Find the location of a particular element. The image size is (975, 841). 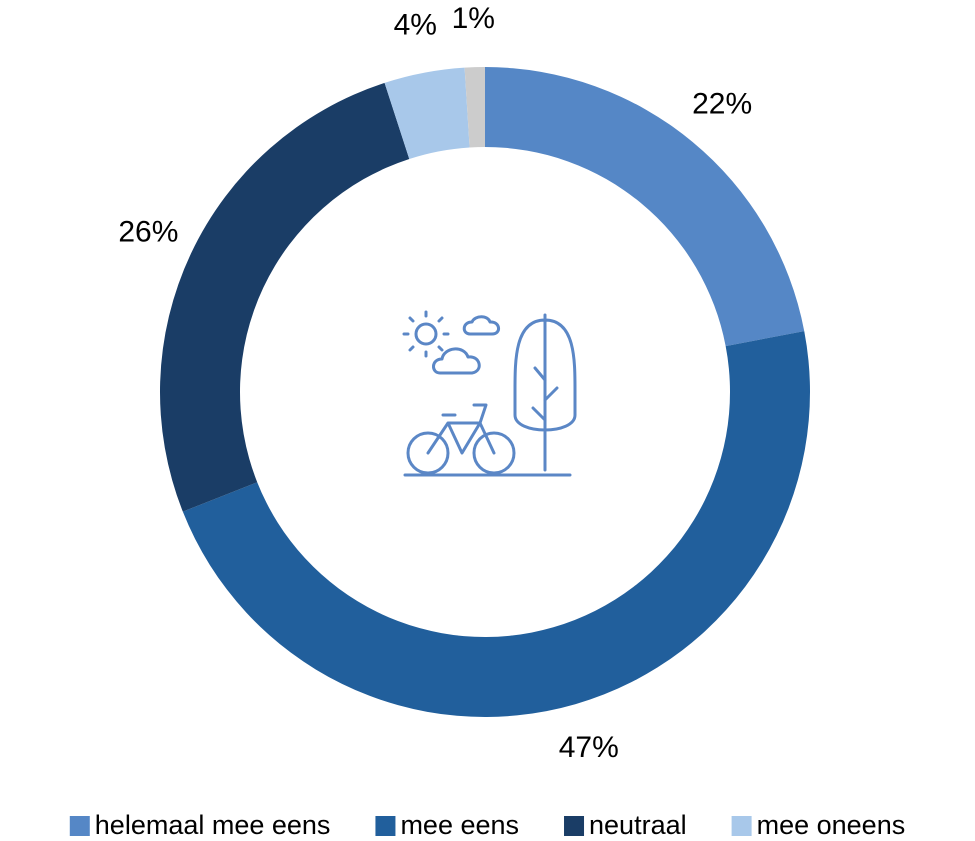

legend-label: neutraal is located at coordinates (638, 825).